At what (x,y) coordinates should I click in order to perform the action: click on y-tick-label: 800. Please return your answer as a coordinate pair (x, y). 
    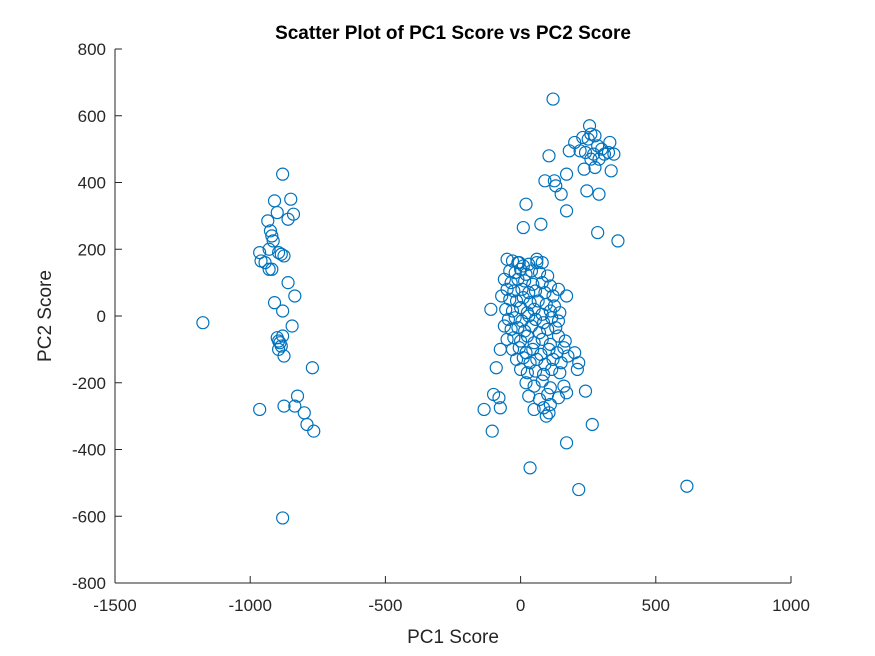
    Looking at the image, I should click on (92, 49).